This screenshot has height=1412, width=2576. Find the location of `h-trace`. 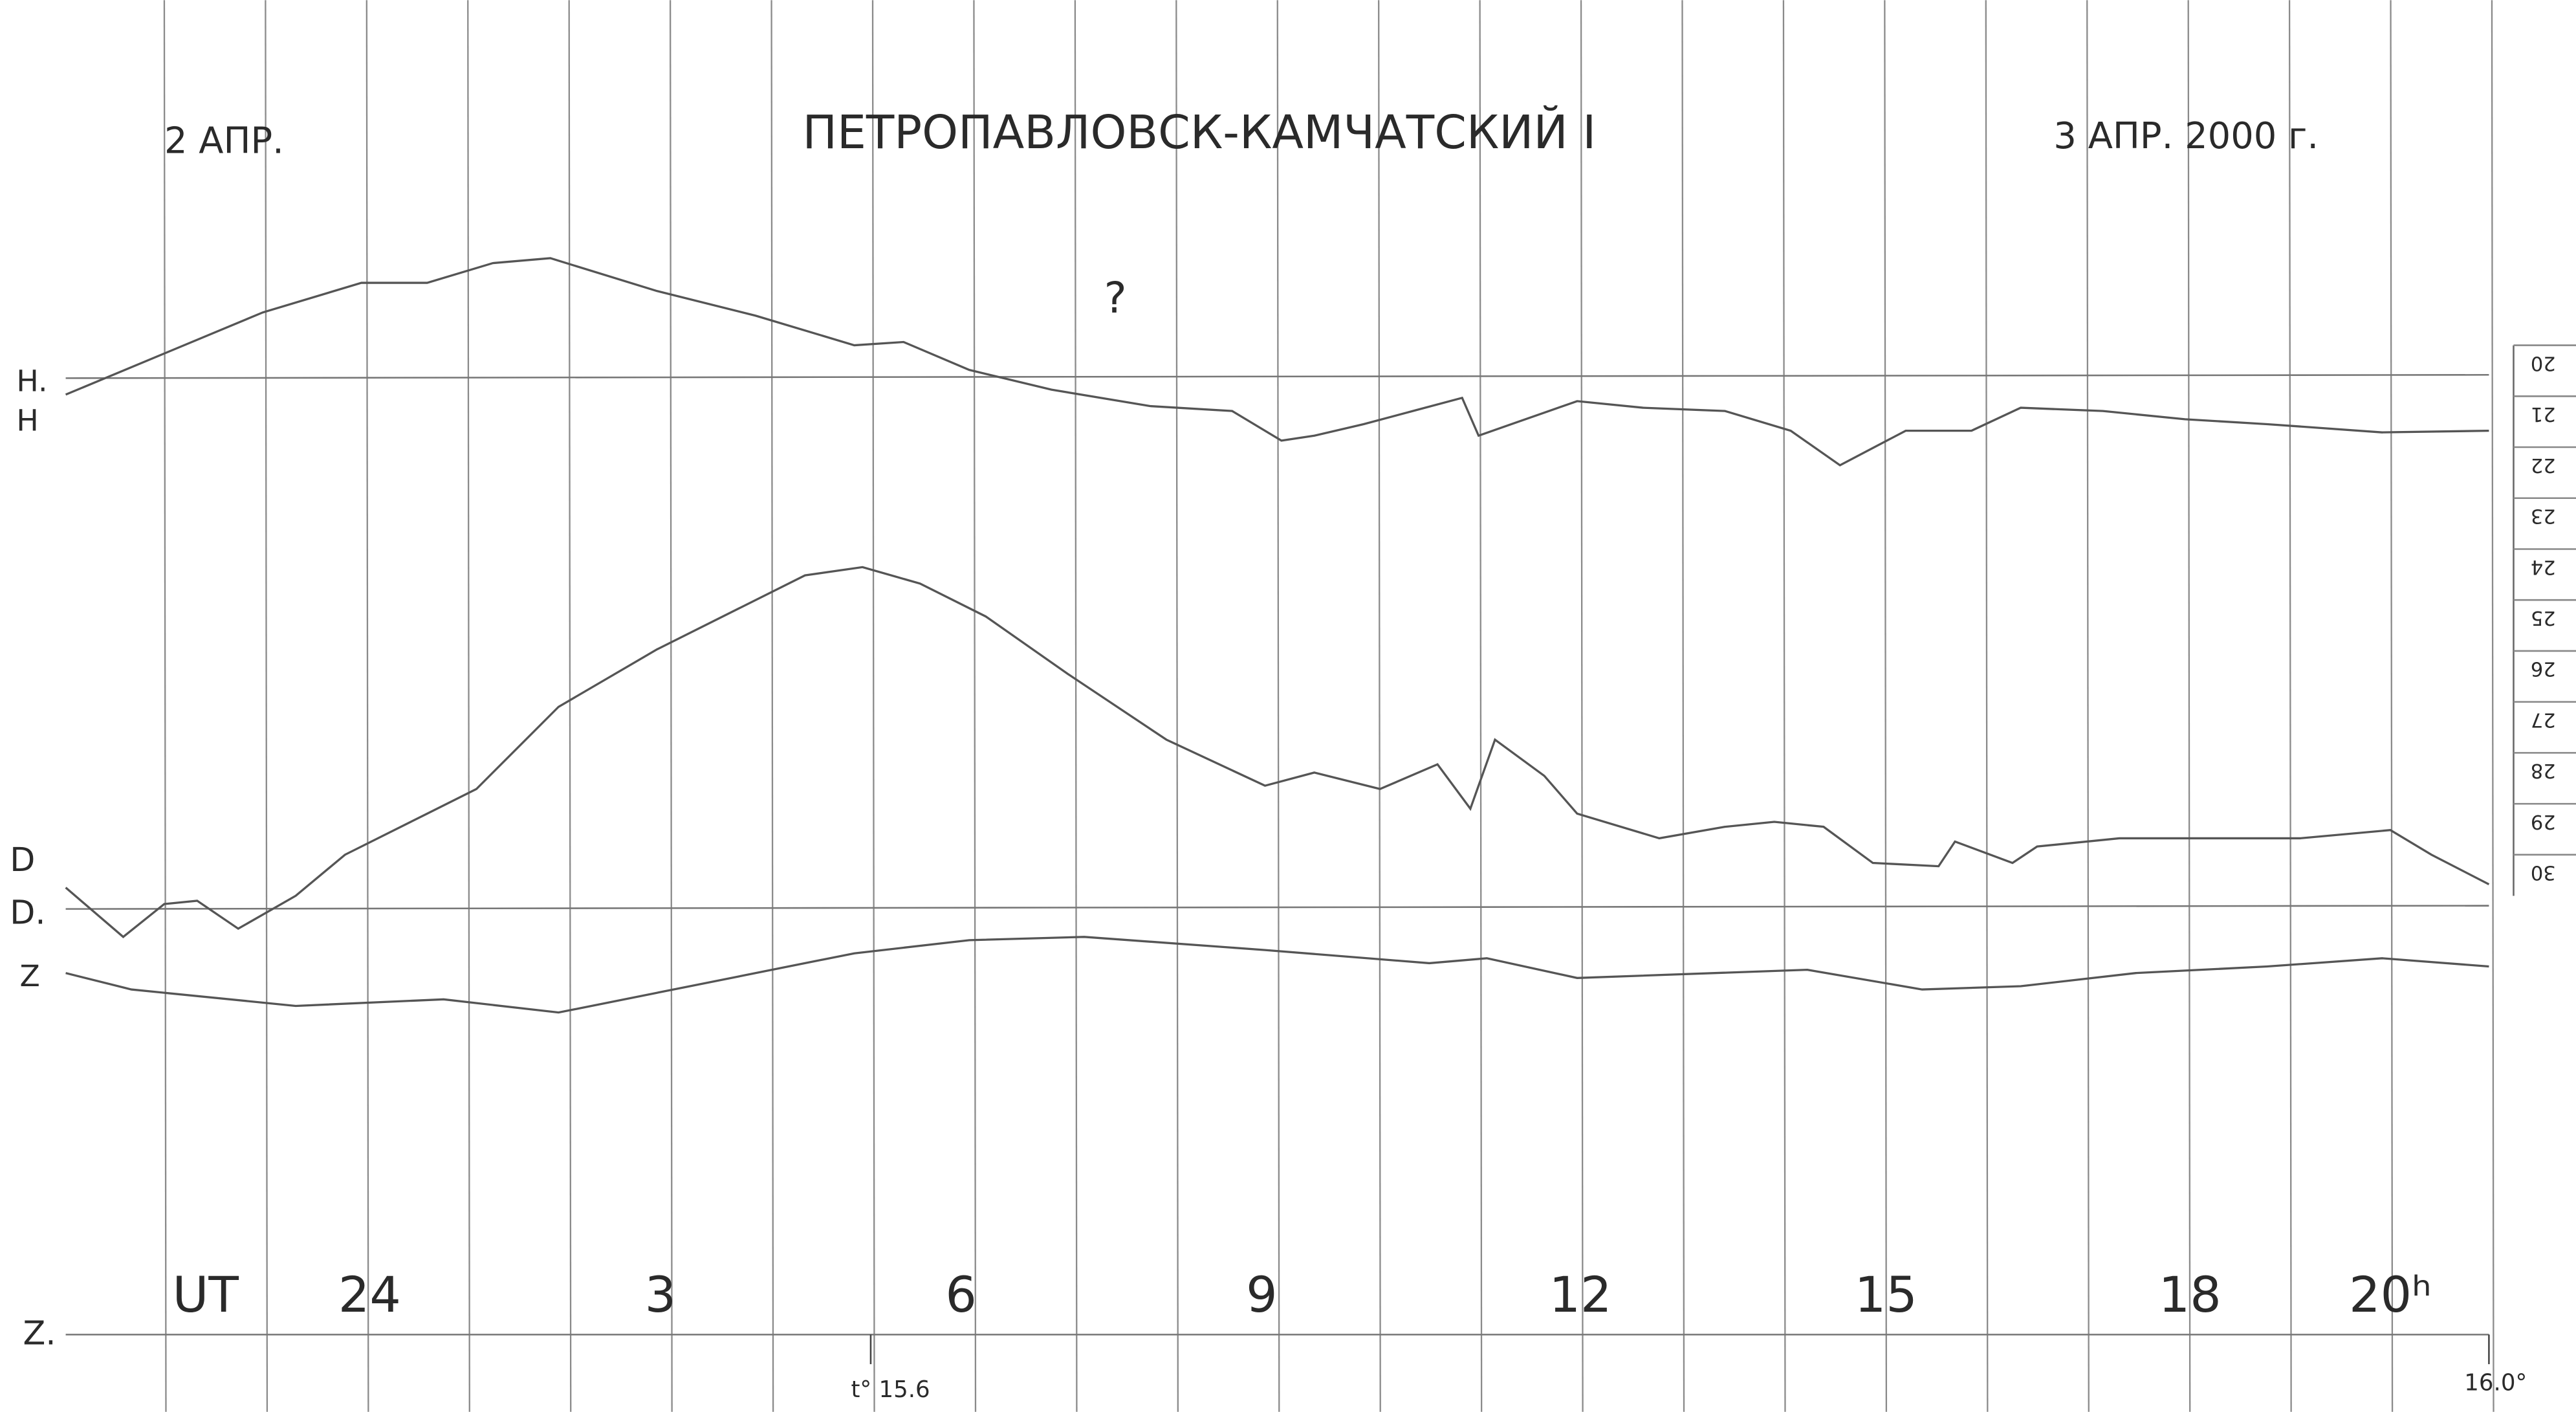

h-trace is located at coordinates (1277, 362).